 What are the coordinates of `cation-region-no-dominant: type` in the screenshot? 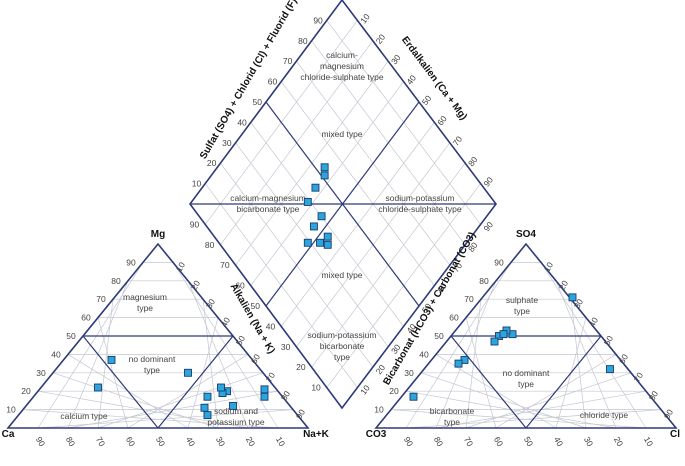 It's located at (152, 370).